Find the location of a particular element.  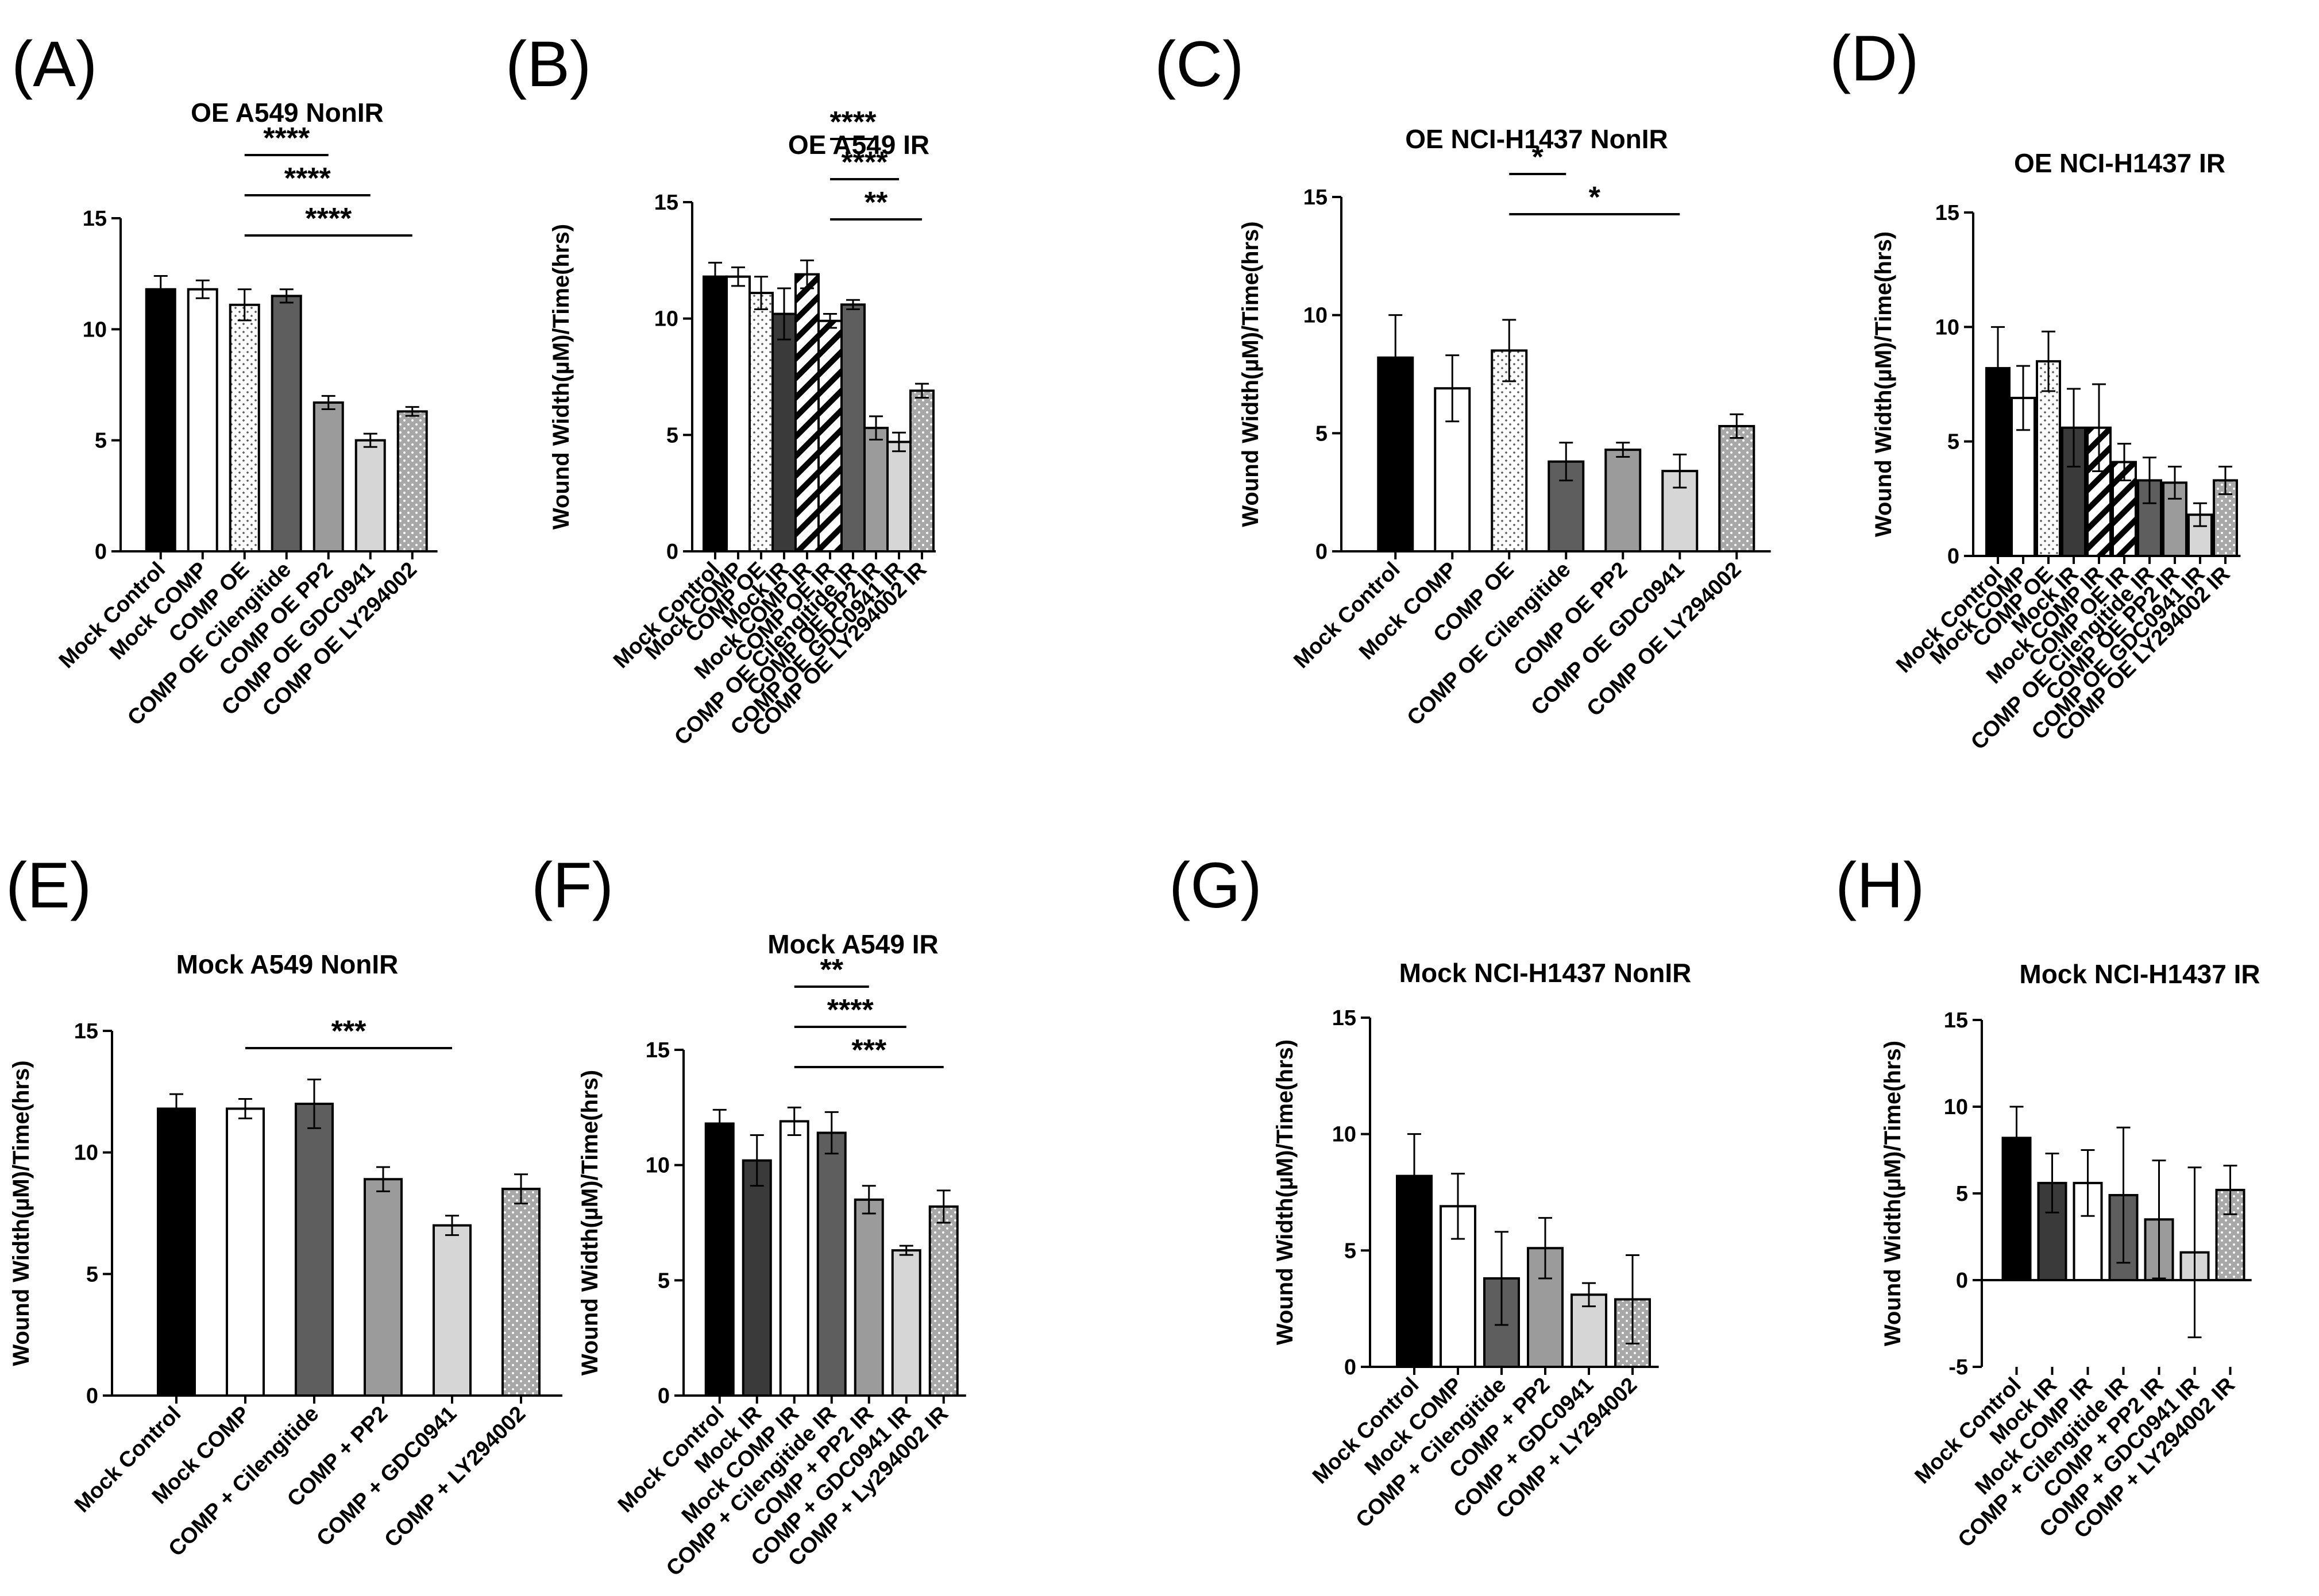

panel-label: (G) is located at coordinates (1215, 885).